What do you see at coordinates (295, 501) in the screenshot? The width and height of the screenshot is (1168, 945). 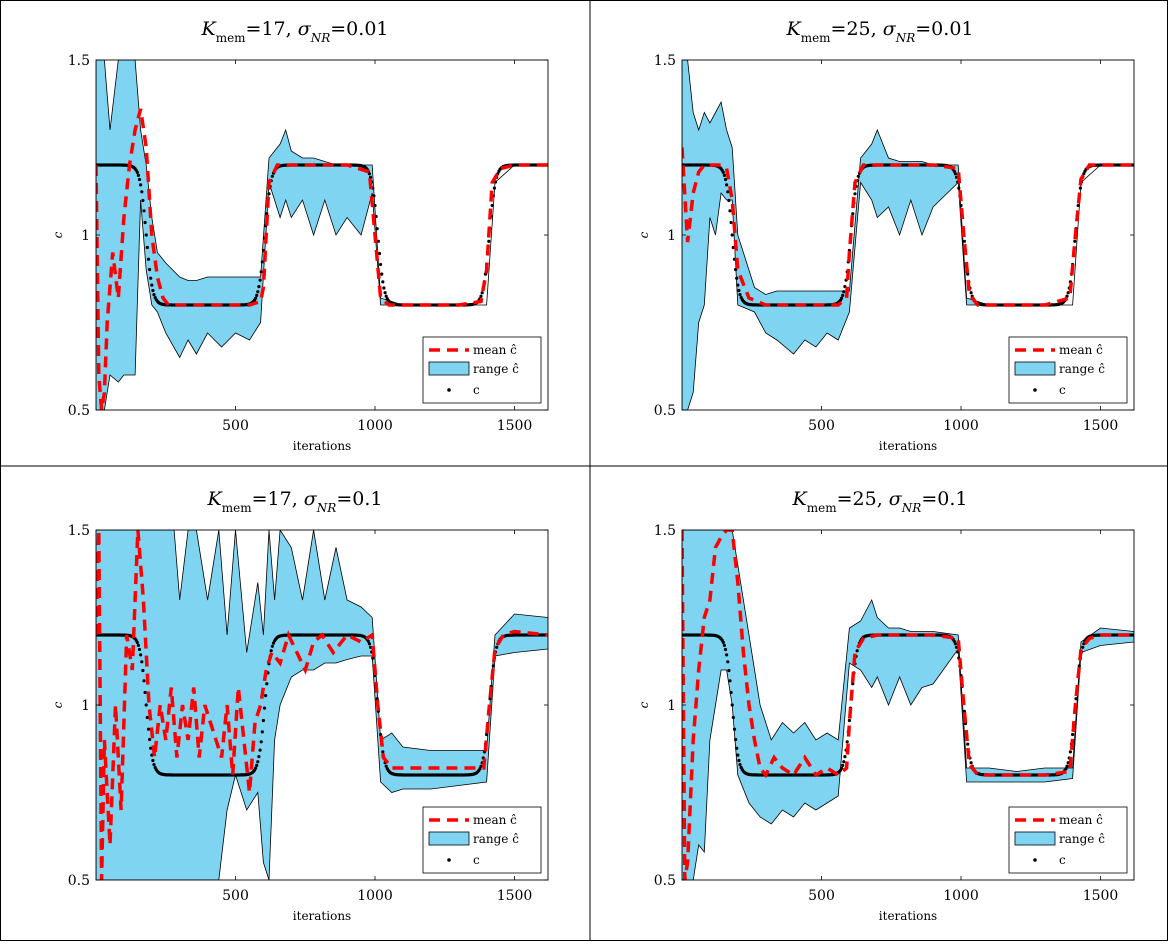 I see `panel-title: Kmem=17, σNR=0.1` at bounding box center [295, 501].